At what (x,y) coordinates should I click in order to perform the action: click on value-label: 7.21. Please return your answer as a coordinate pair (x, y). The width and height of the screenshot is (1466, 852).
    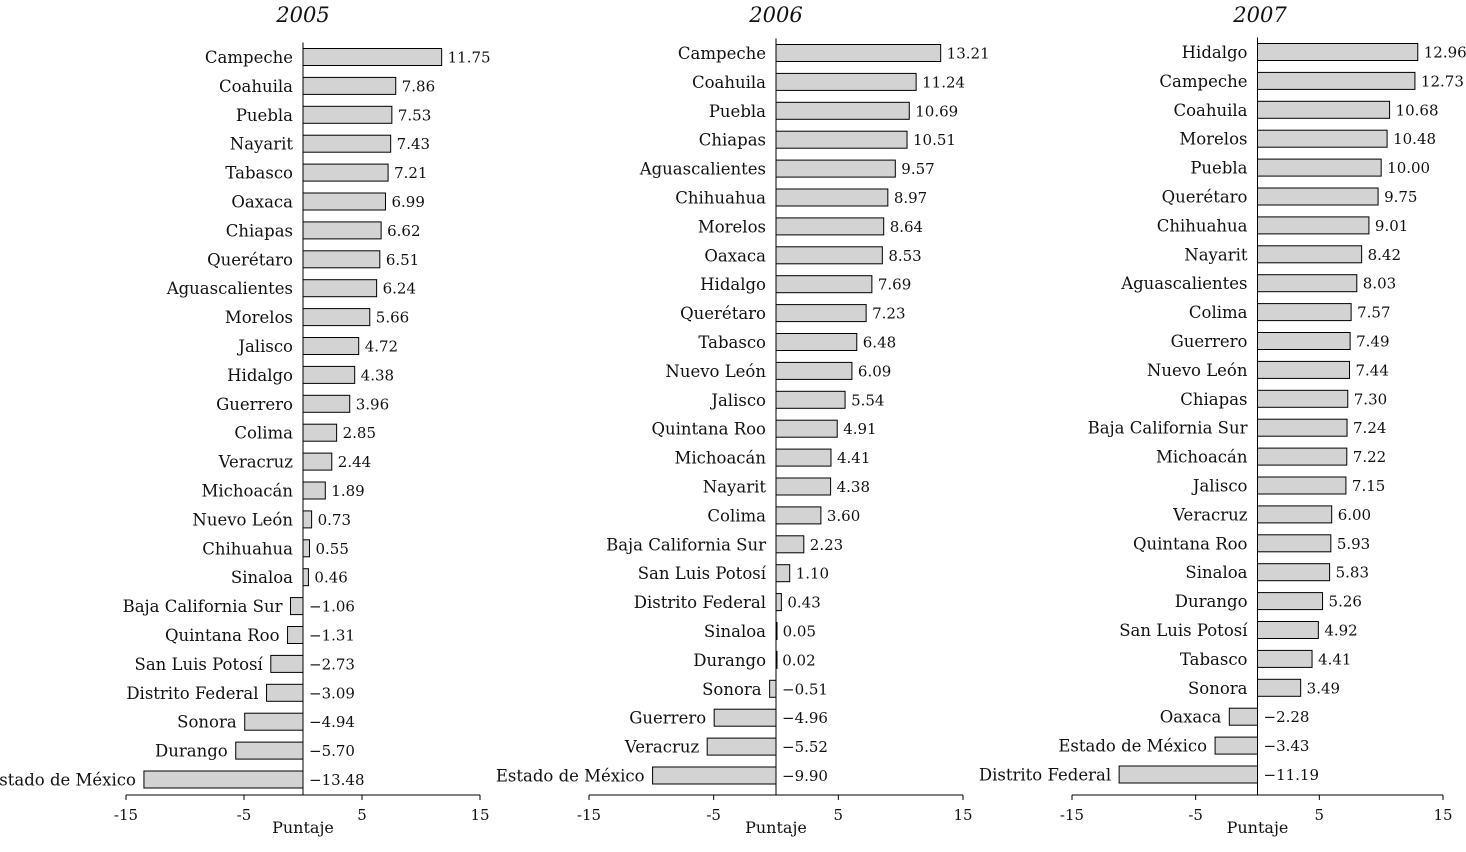
    Looking at the image, I should click on (410, 173).